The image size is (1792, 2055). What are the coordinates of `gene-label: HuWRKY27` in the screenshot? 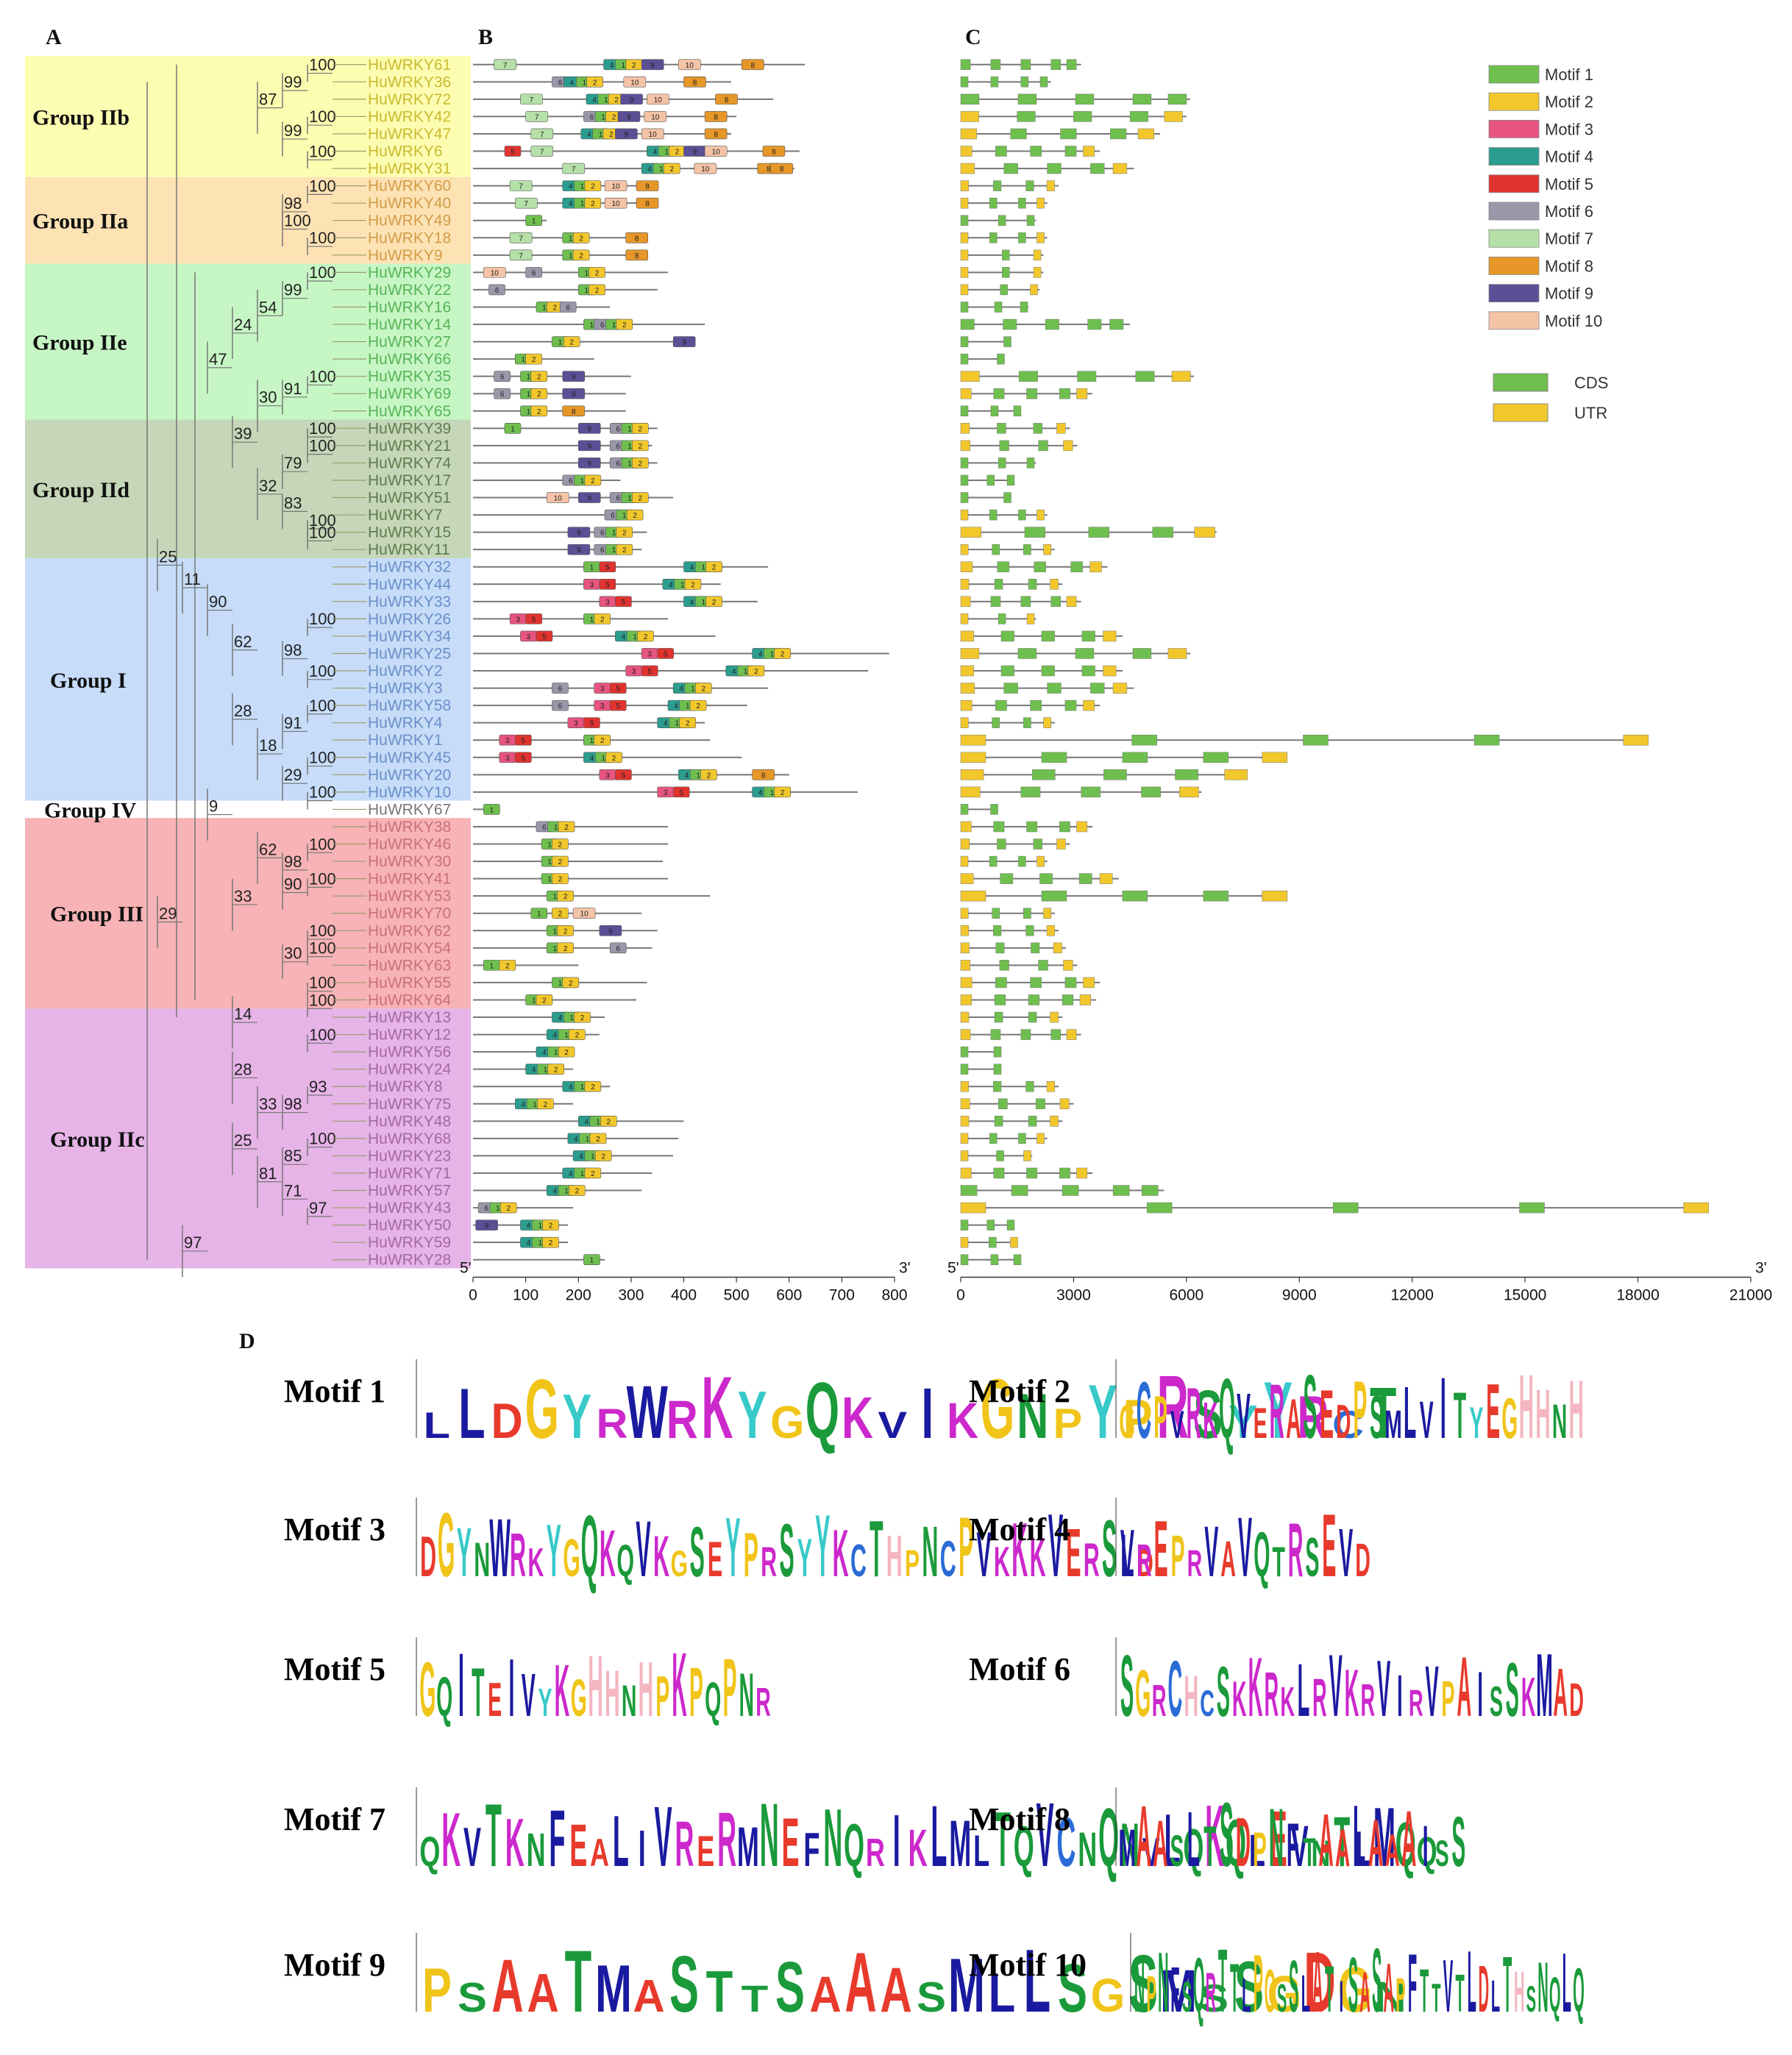 It's located at (409, 342).